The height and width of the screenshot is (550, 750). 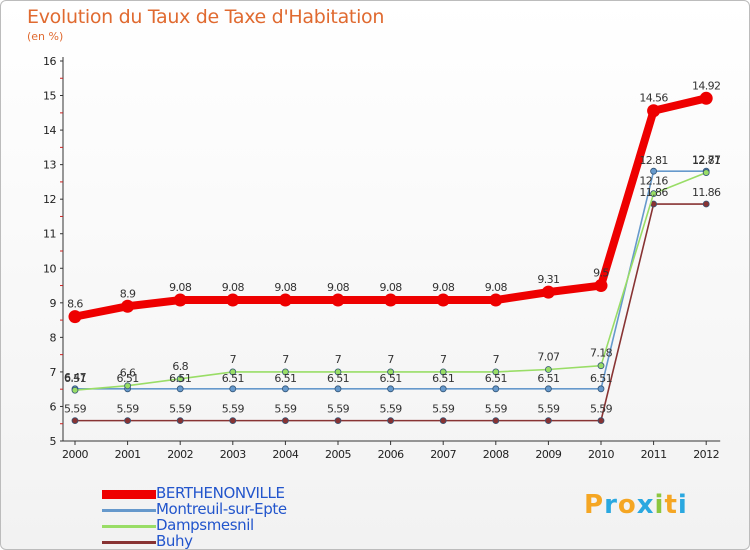 I want to click on data-label: 6.8, so click(x=180, y=366).